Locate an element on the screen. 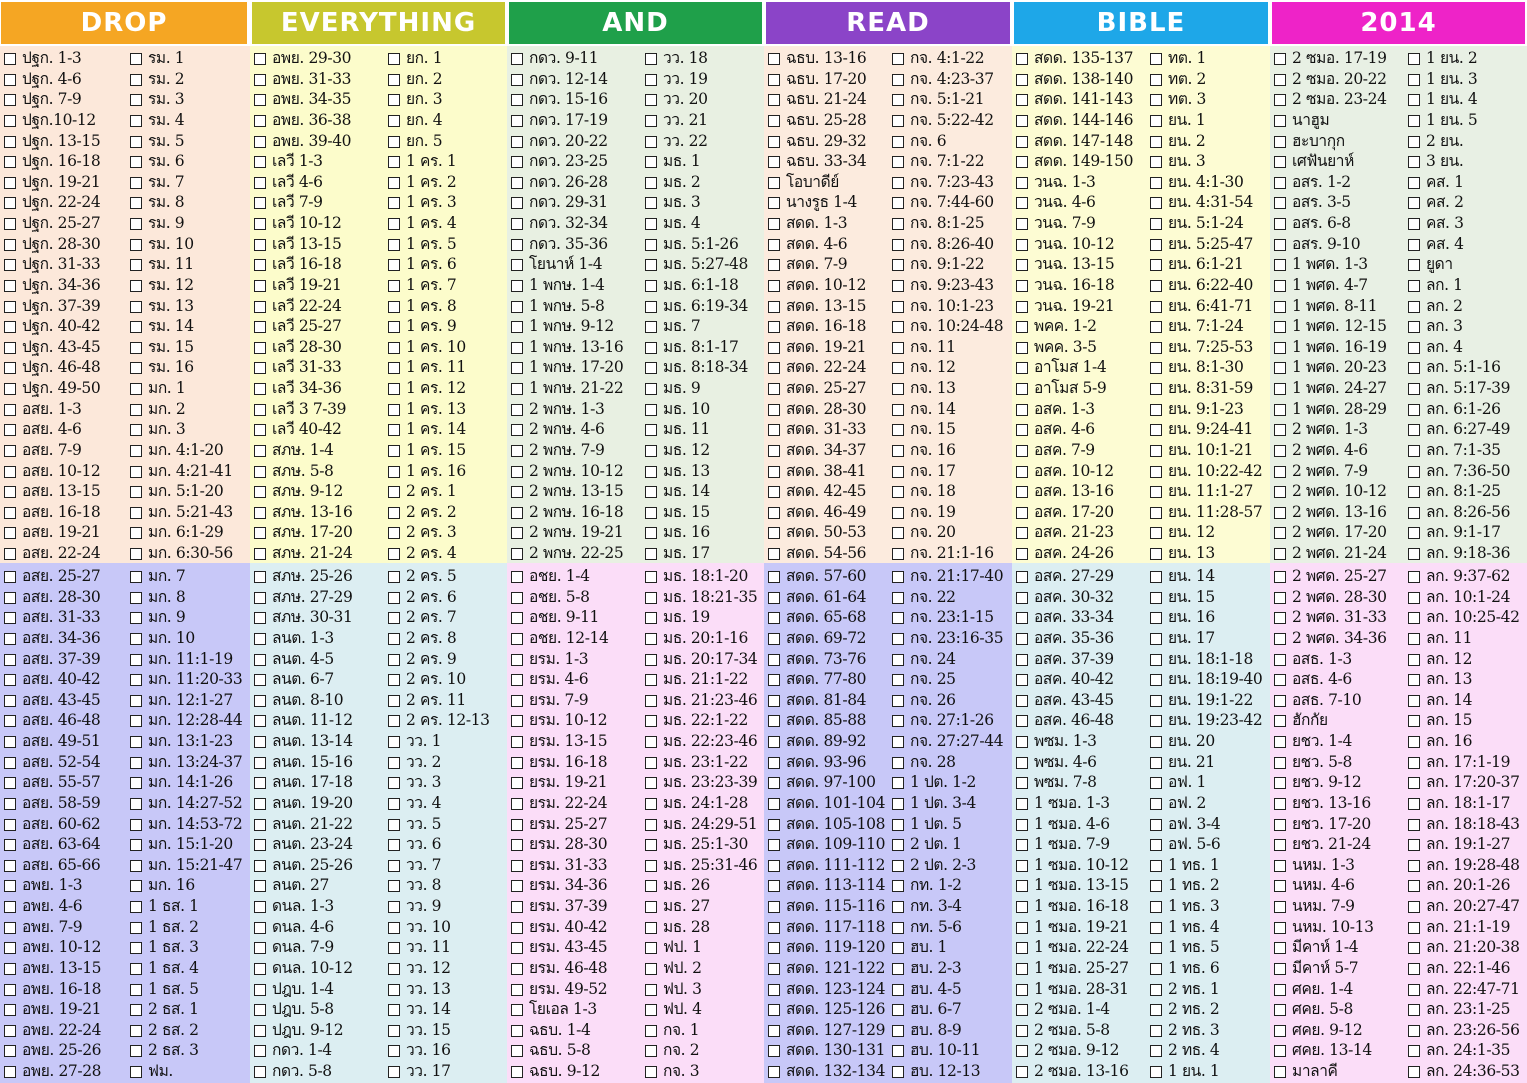 This screenshot has width=1527, height=1083. reading-item: มธ. 2 is located at coordinates (673, 182).